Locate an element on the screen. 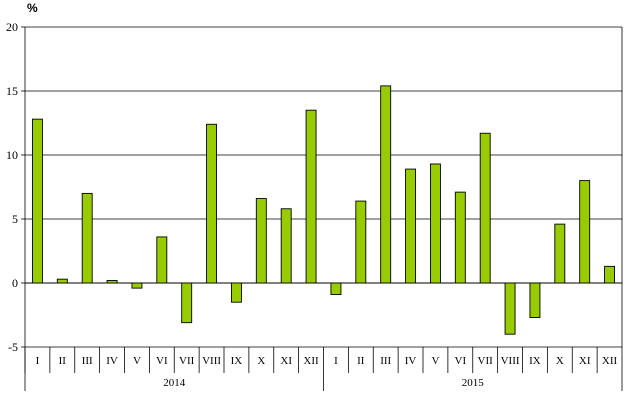  x-tick-label-3: IV is located at coordinates (112, 361).